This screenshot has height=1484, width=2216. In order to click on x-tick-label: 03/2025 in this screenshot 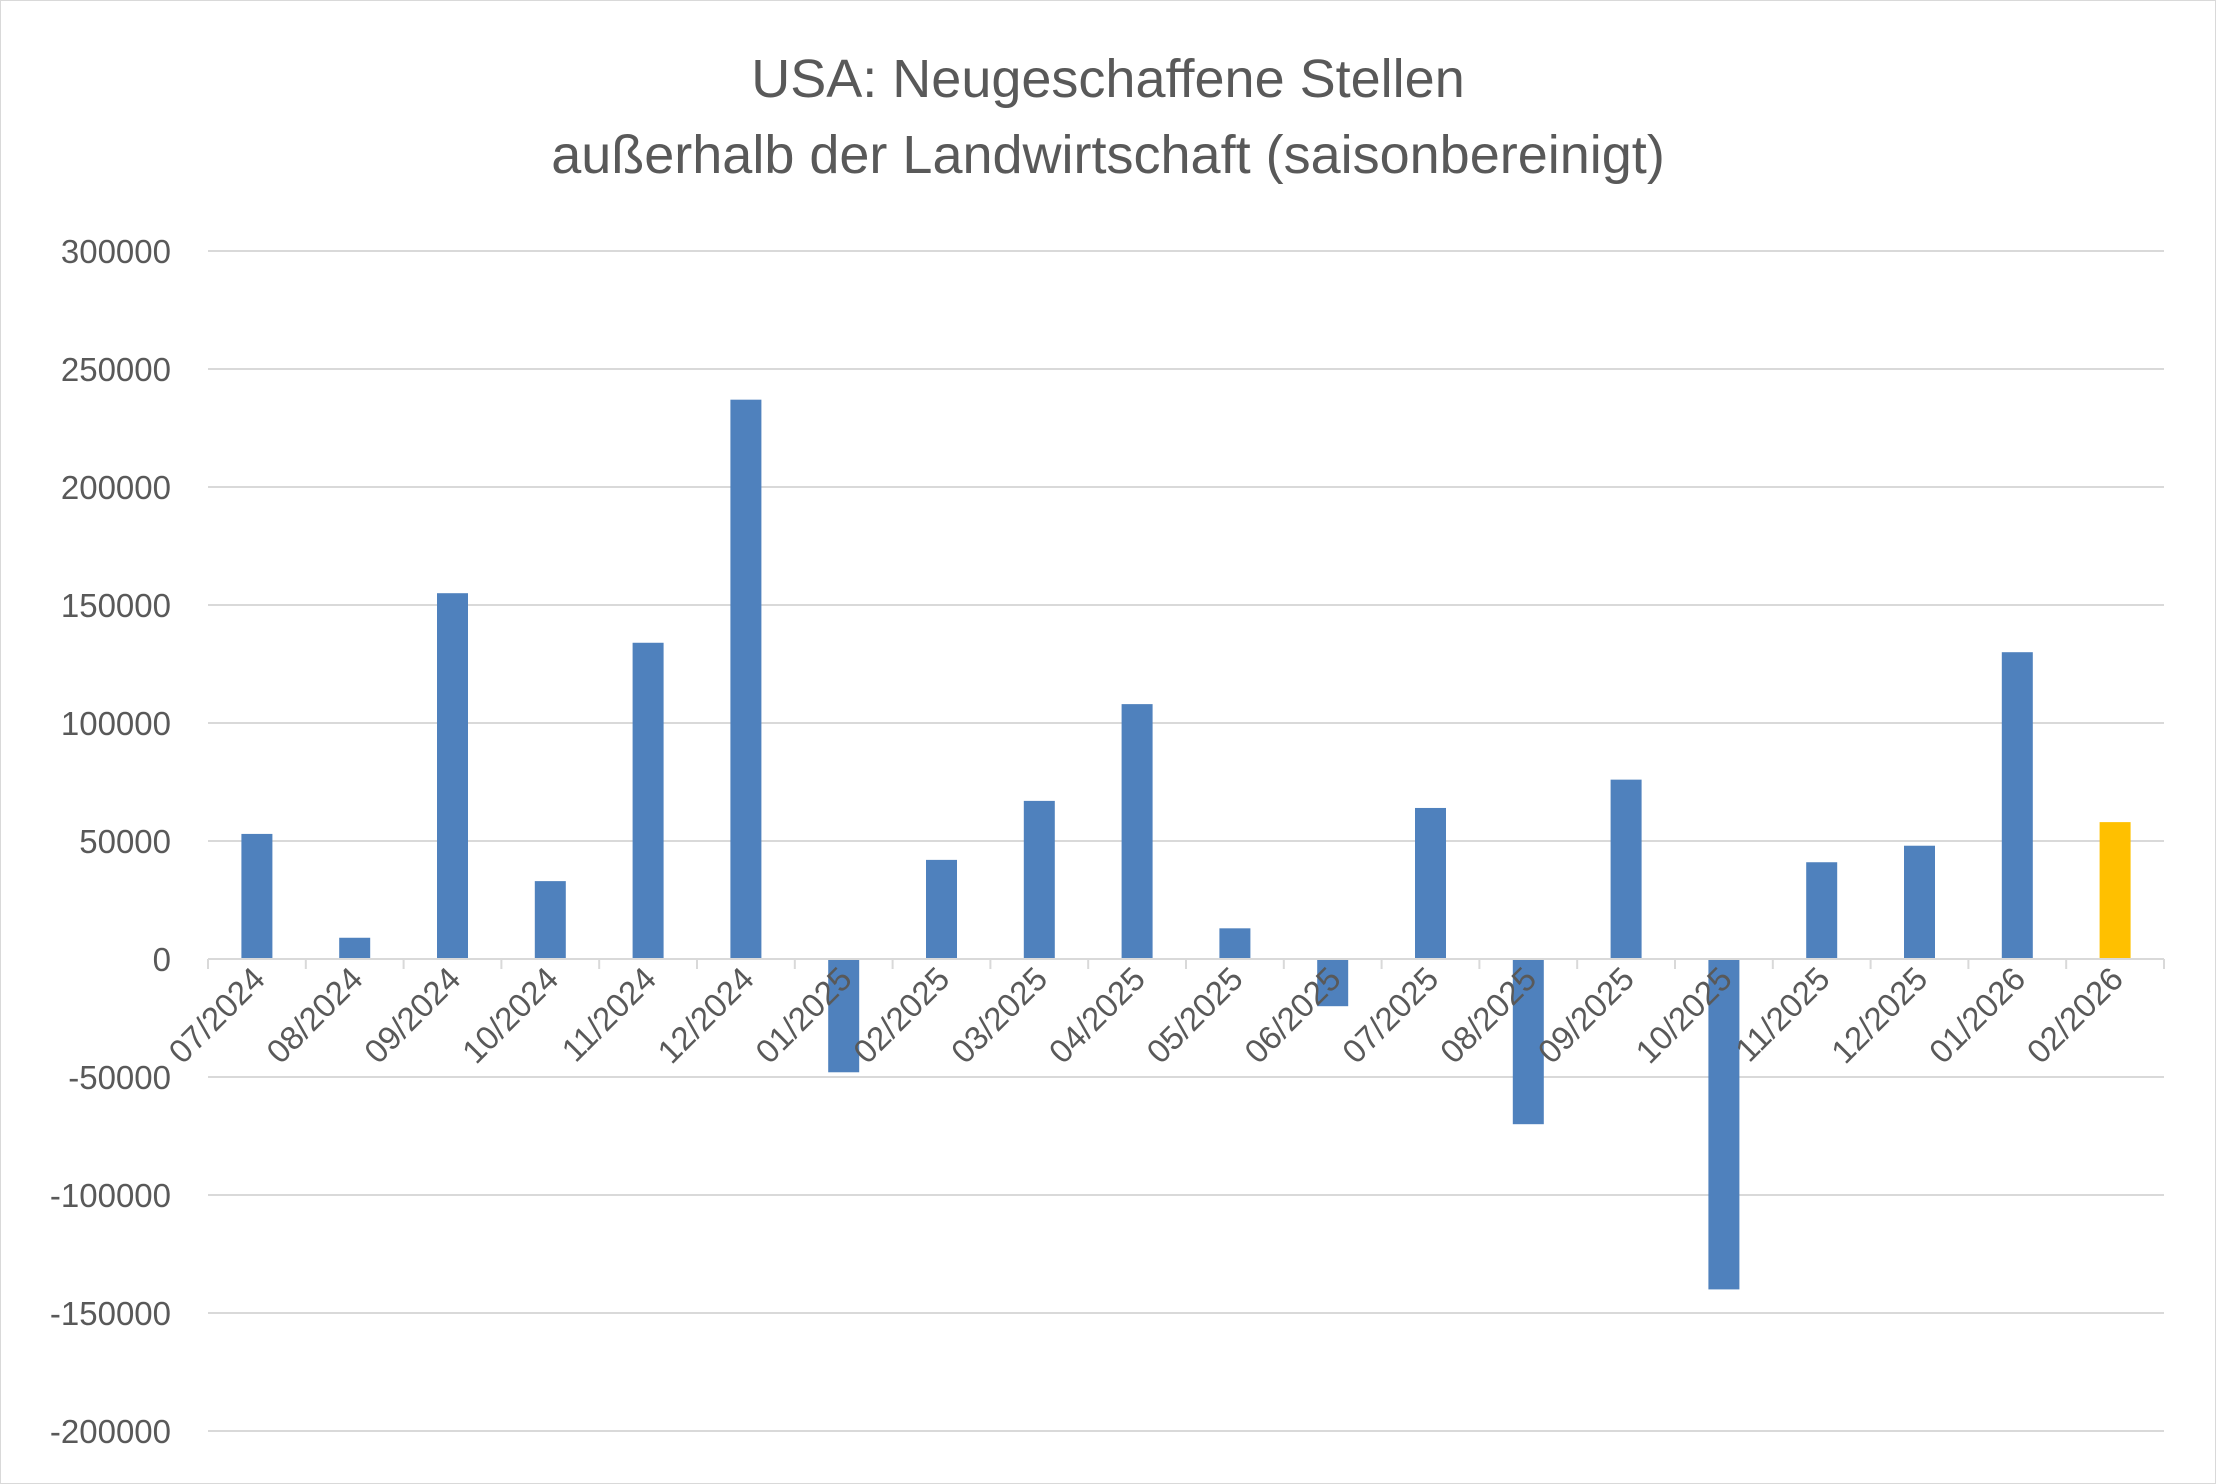, I will do `click(999, 1015)`.